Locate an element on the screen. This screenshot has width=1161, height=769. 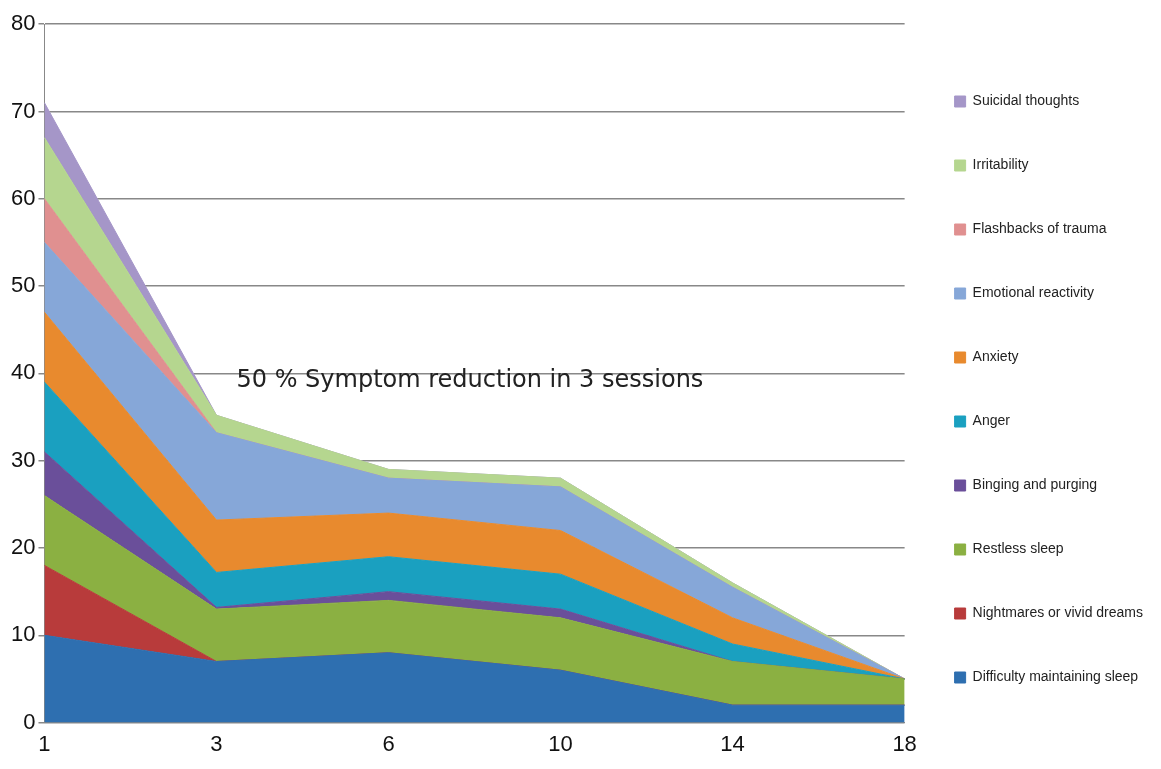
legend-label: Anxiety is located at coordinates (995, 356).